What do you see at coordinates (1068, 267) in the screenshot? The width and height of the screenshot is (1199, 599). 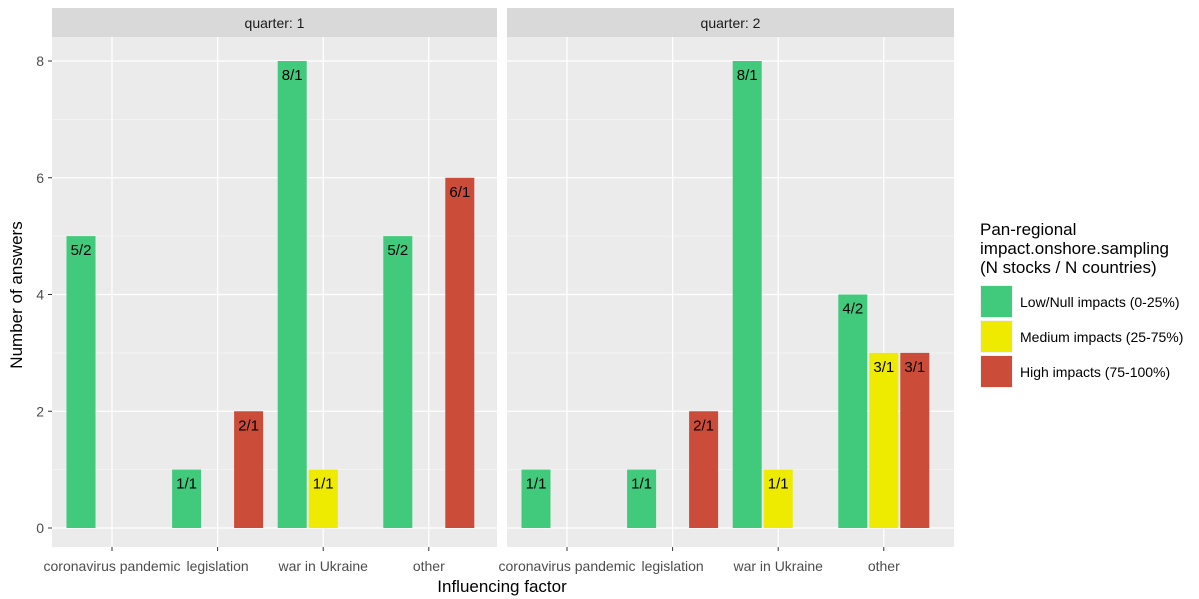 I see `legend-title: (N stocks / N countries)` at bounding box center [1068, 267].